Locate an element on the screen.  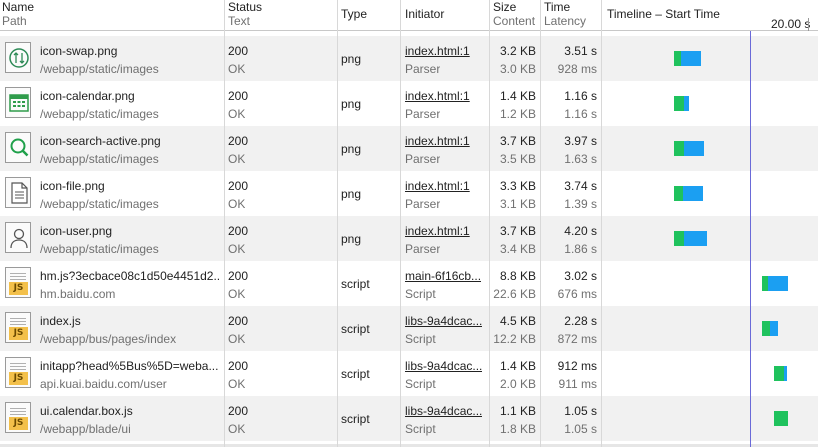
name-cell: icon-user.png/webapp/static/images is located at coordinates (112, 238).